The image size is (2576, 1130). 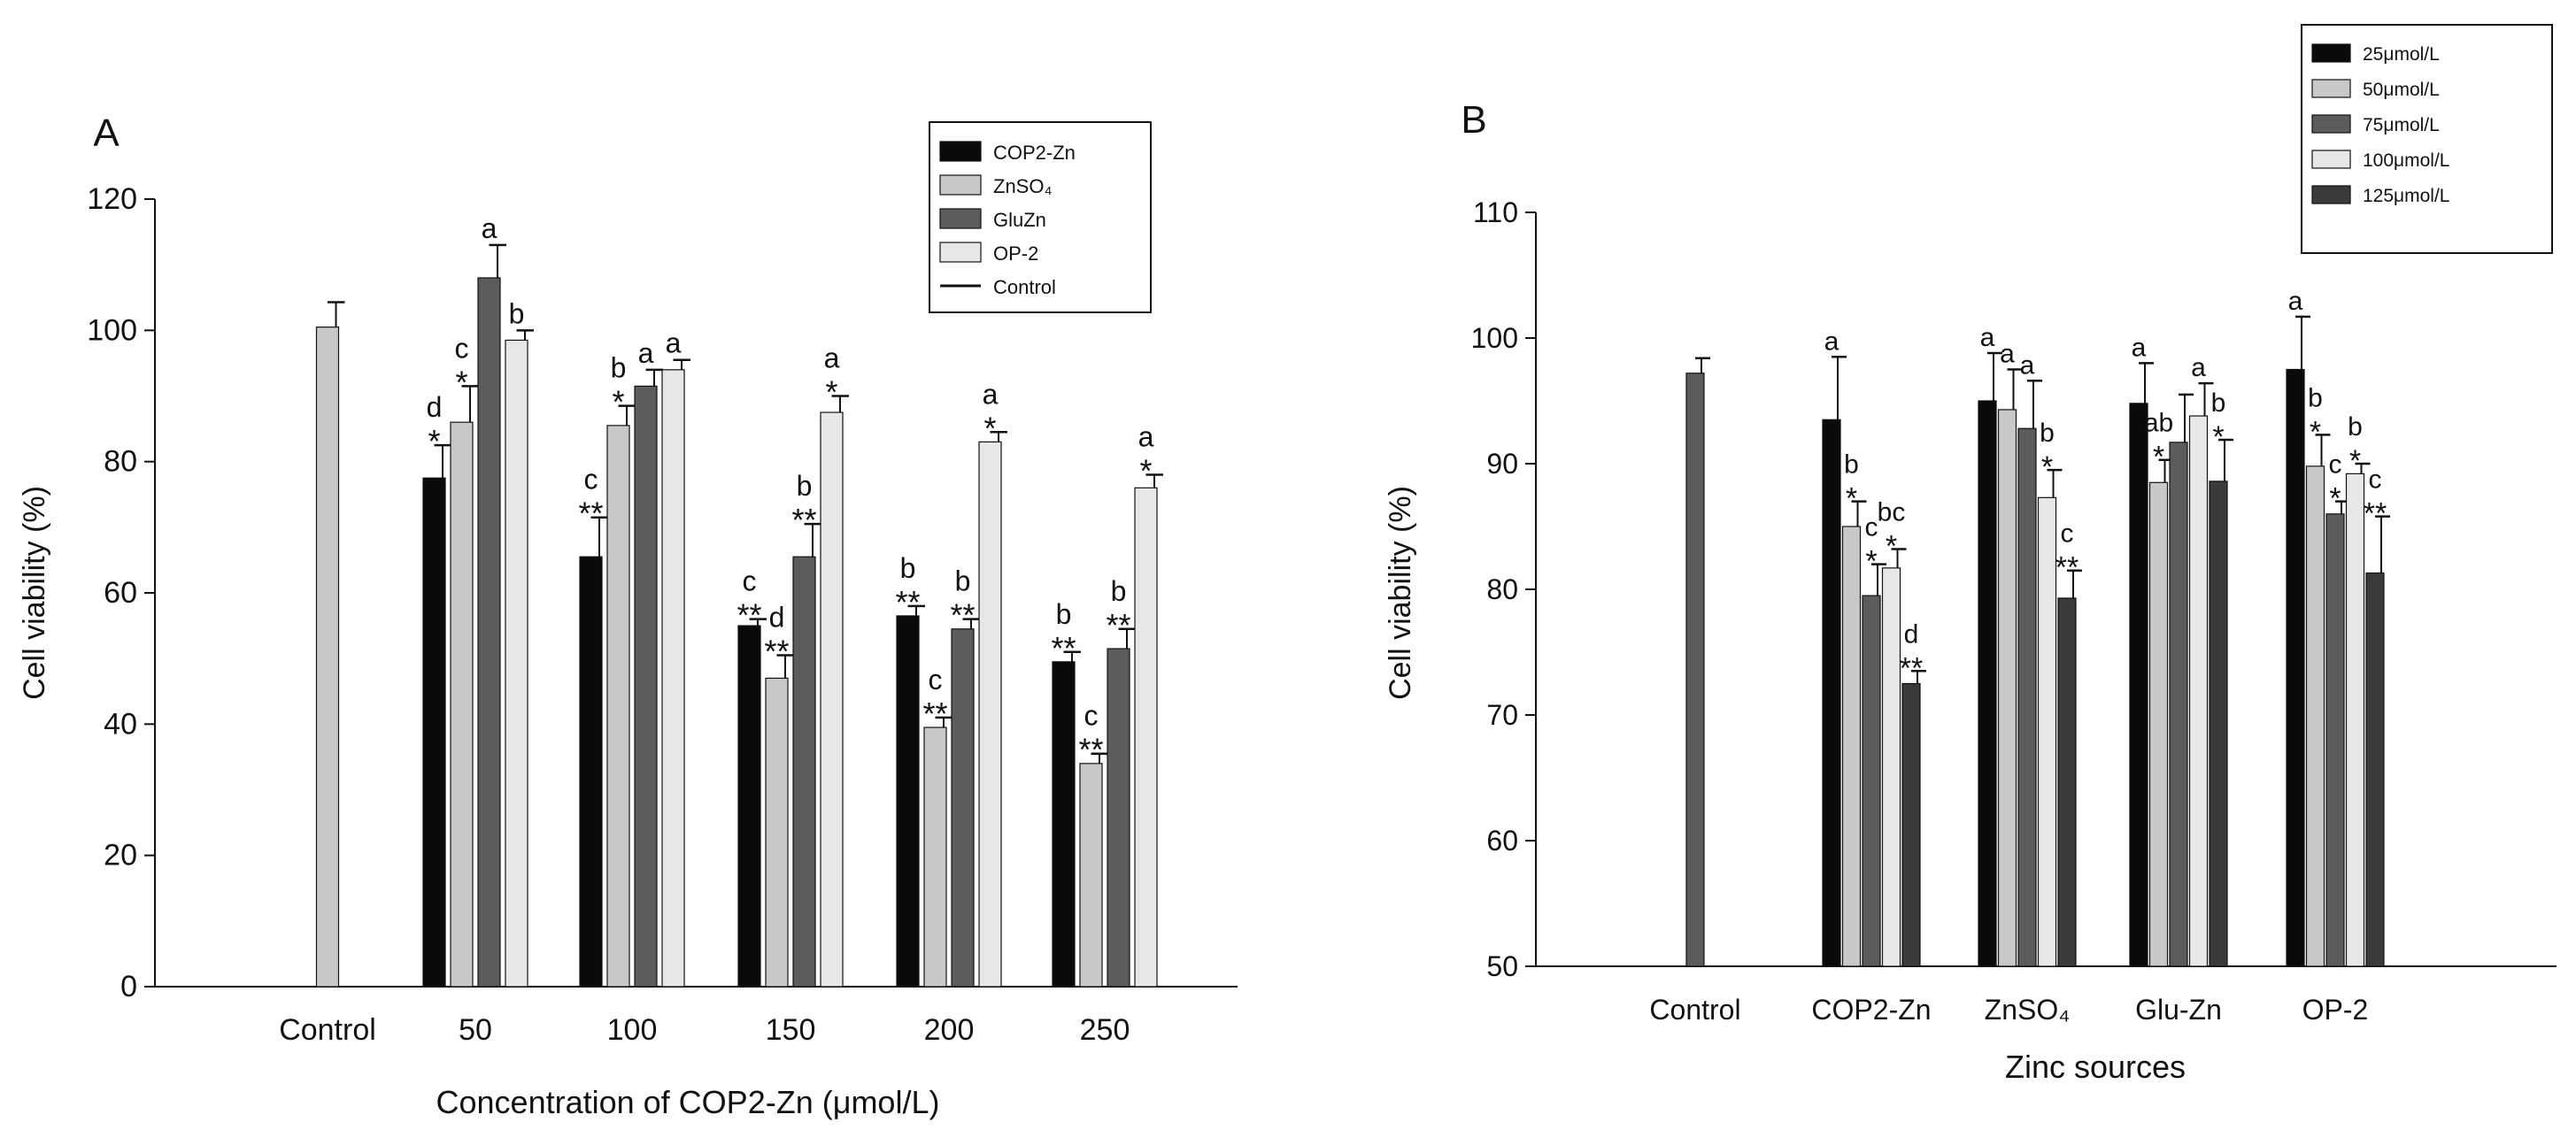 I want to click on y-tick-label: 50, so click(x=1502, y=966).